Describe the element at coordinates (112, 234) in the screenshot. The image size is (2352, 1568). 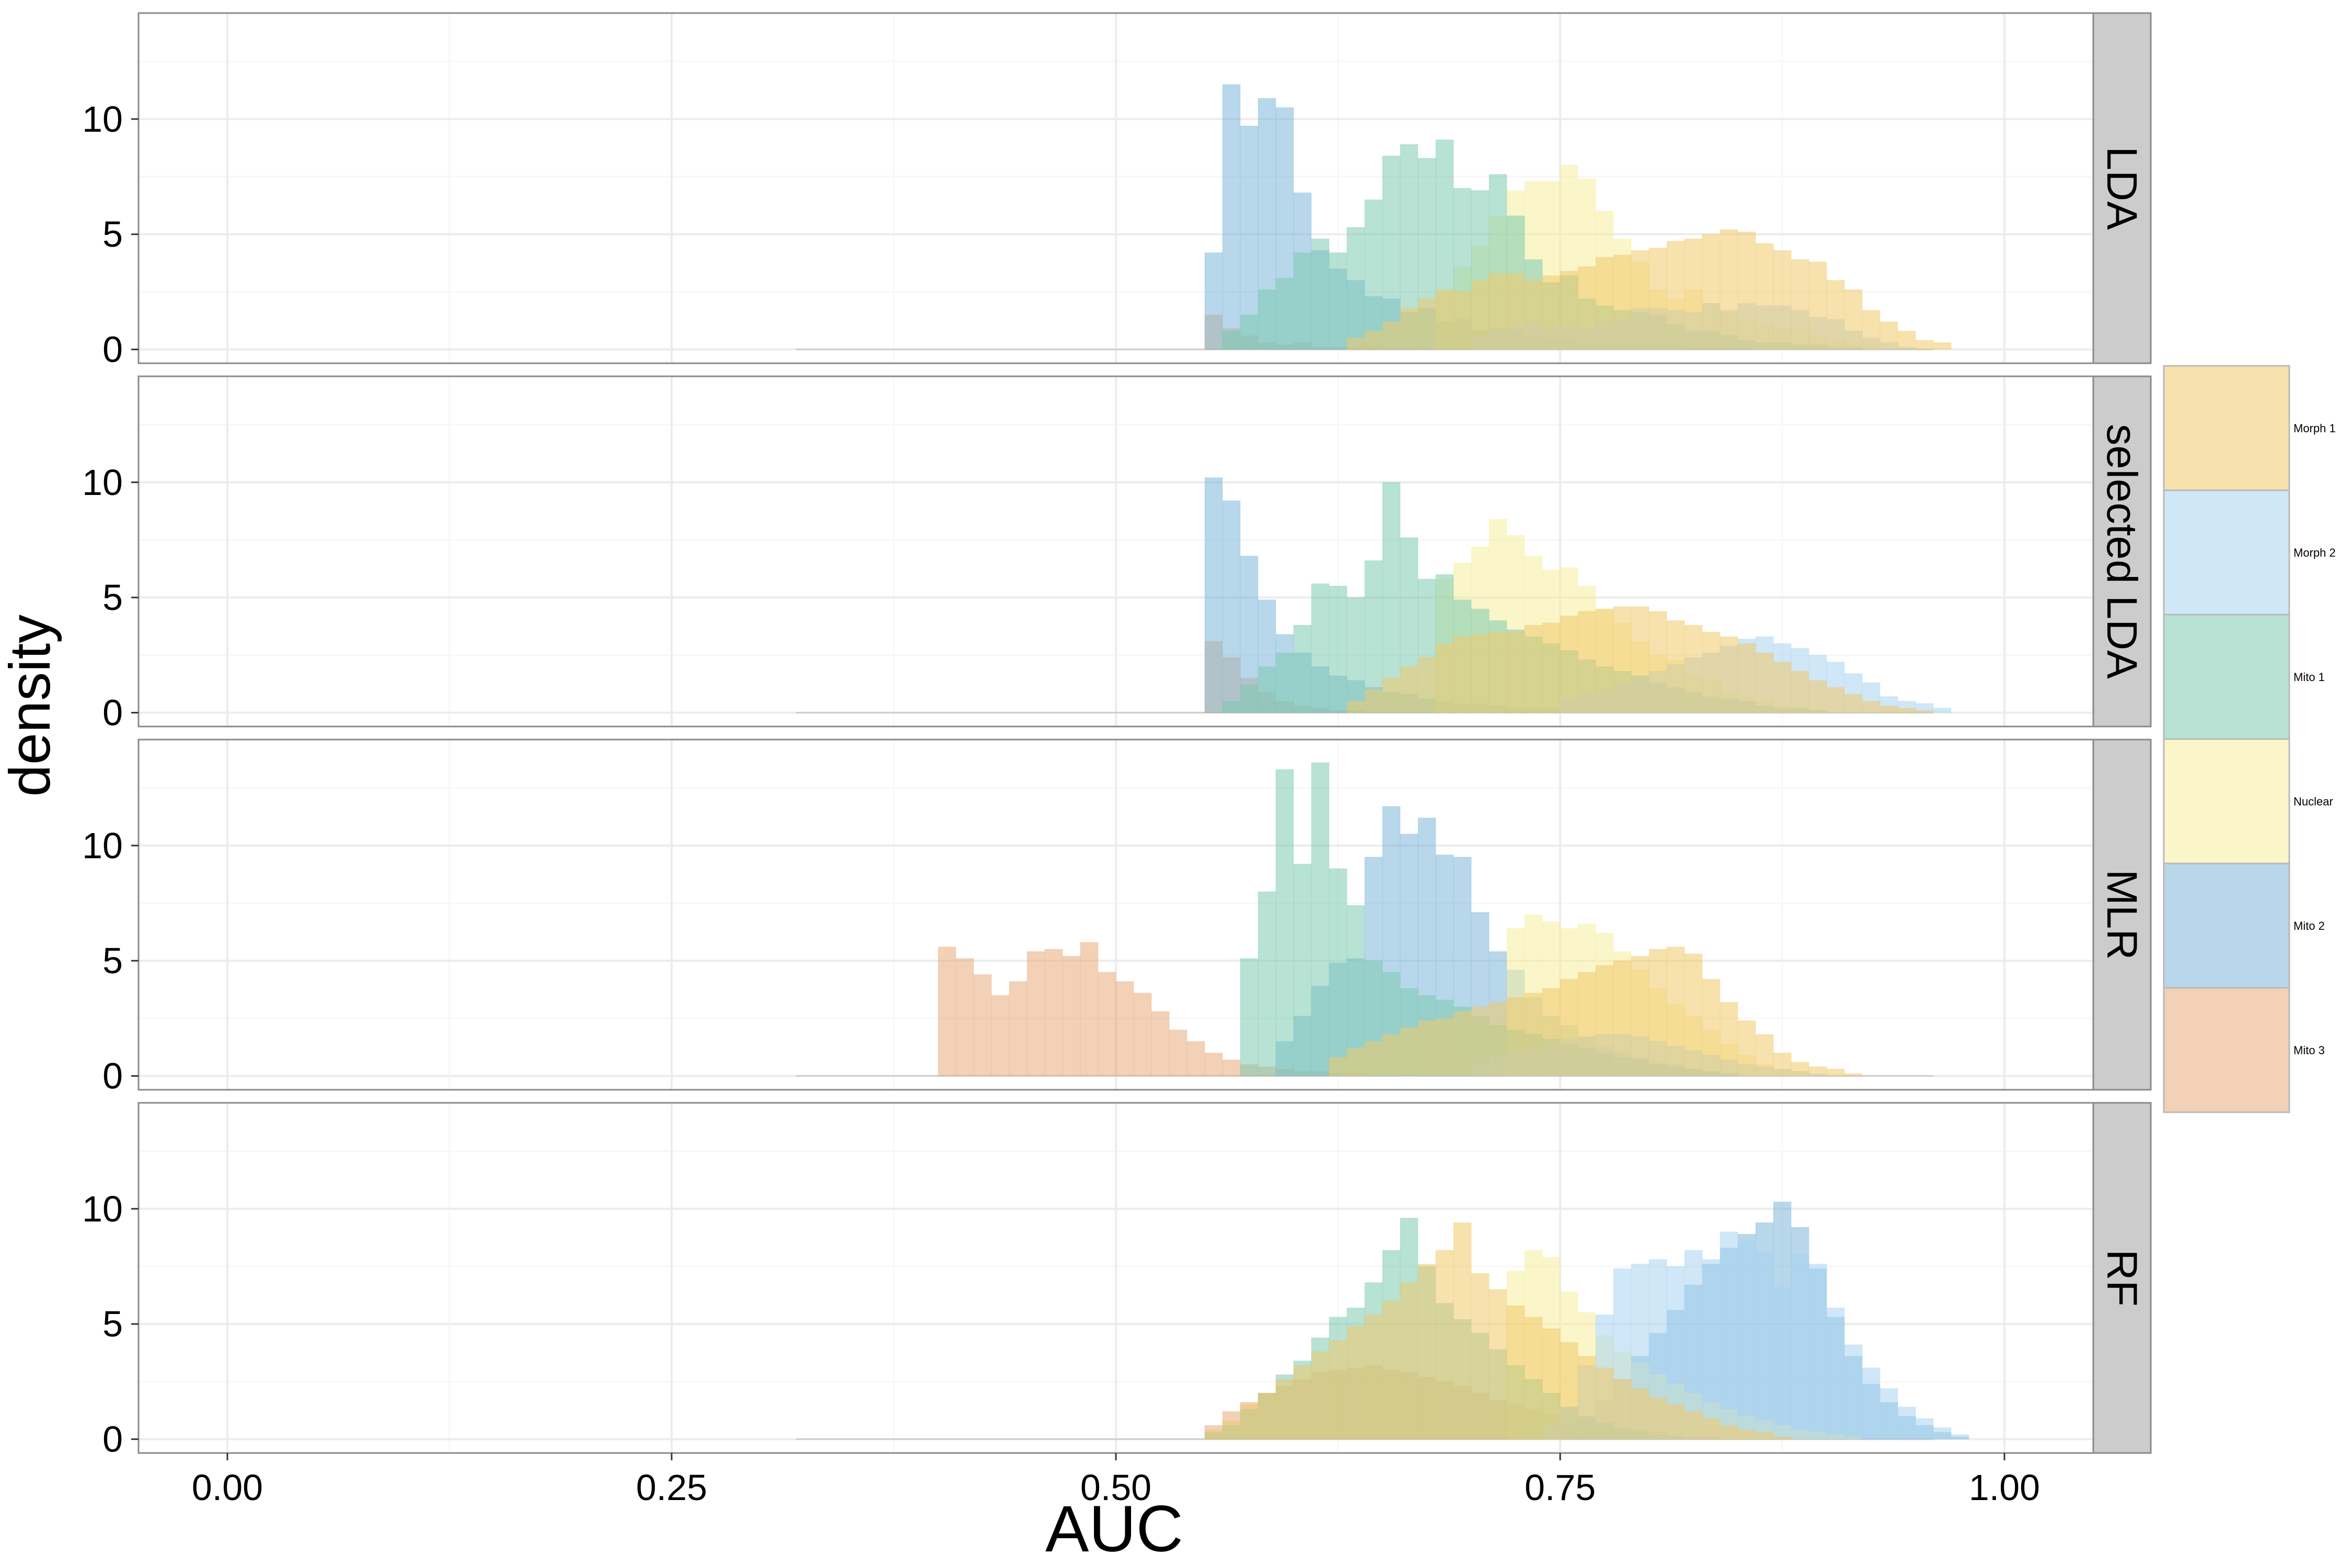
I see `y-tick-label: 5` at that location.